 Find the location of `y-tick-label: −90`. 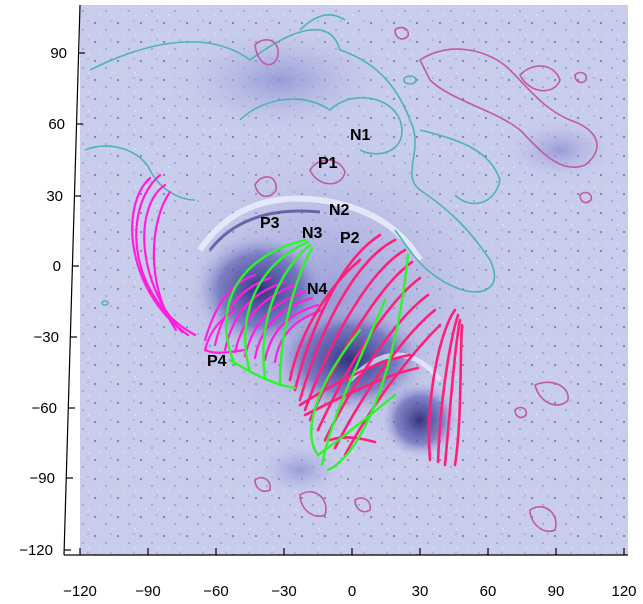

y-tick-label: −90 is located at coordinates (42, 478).